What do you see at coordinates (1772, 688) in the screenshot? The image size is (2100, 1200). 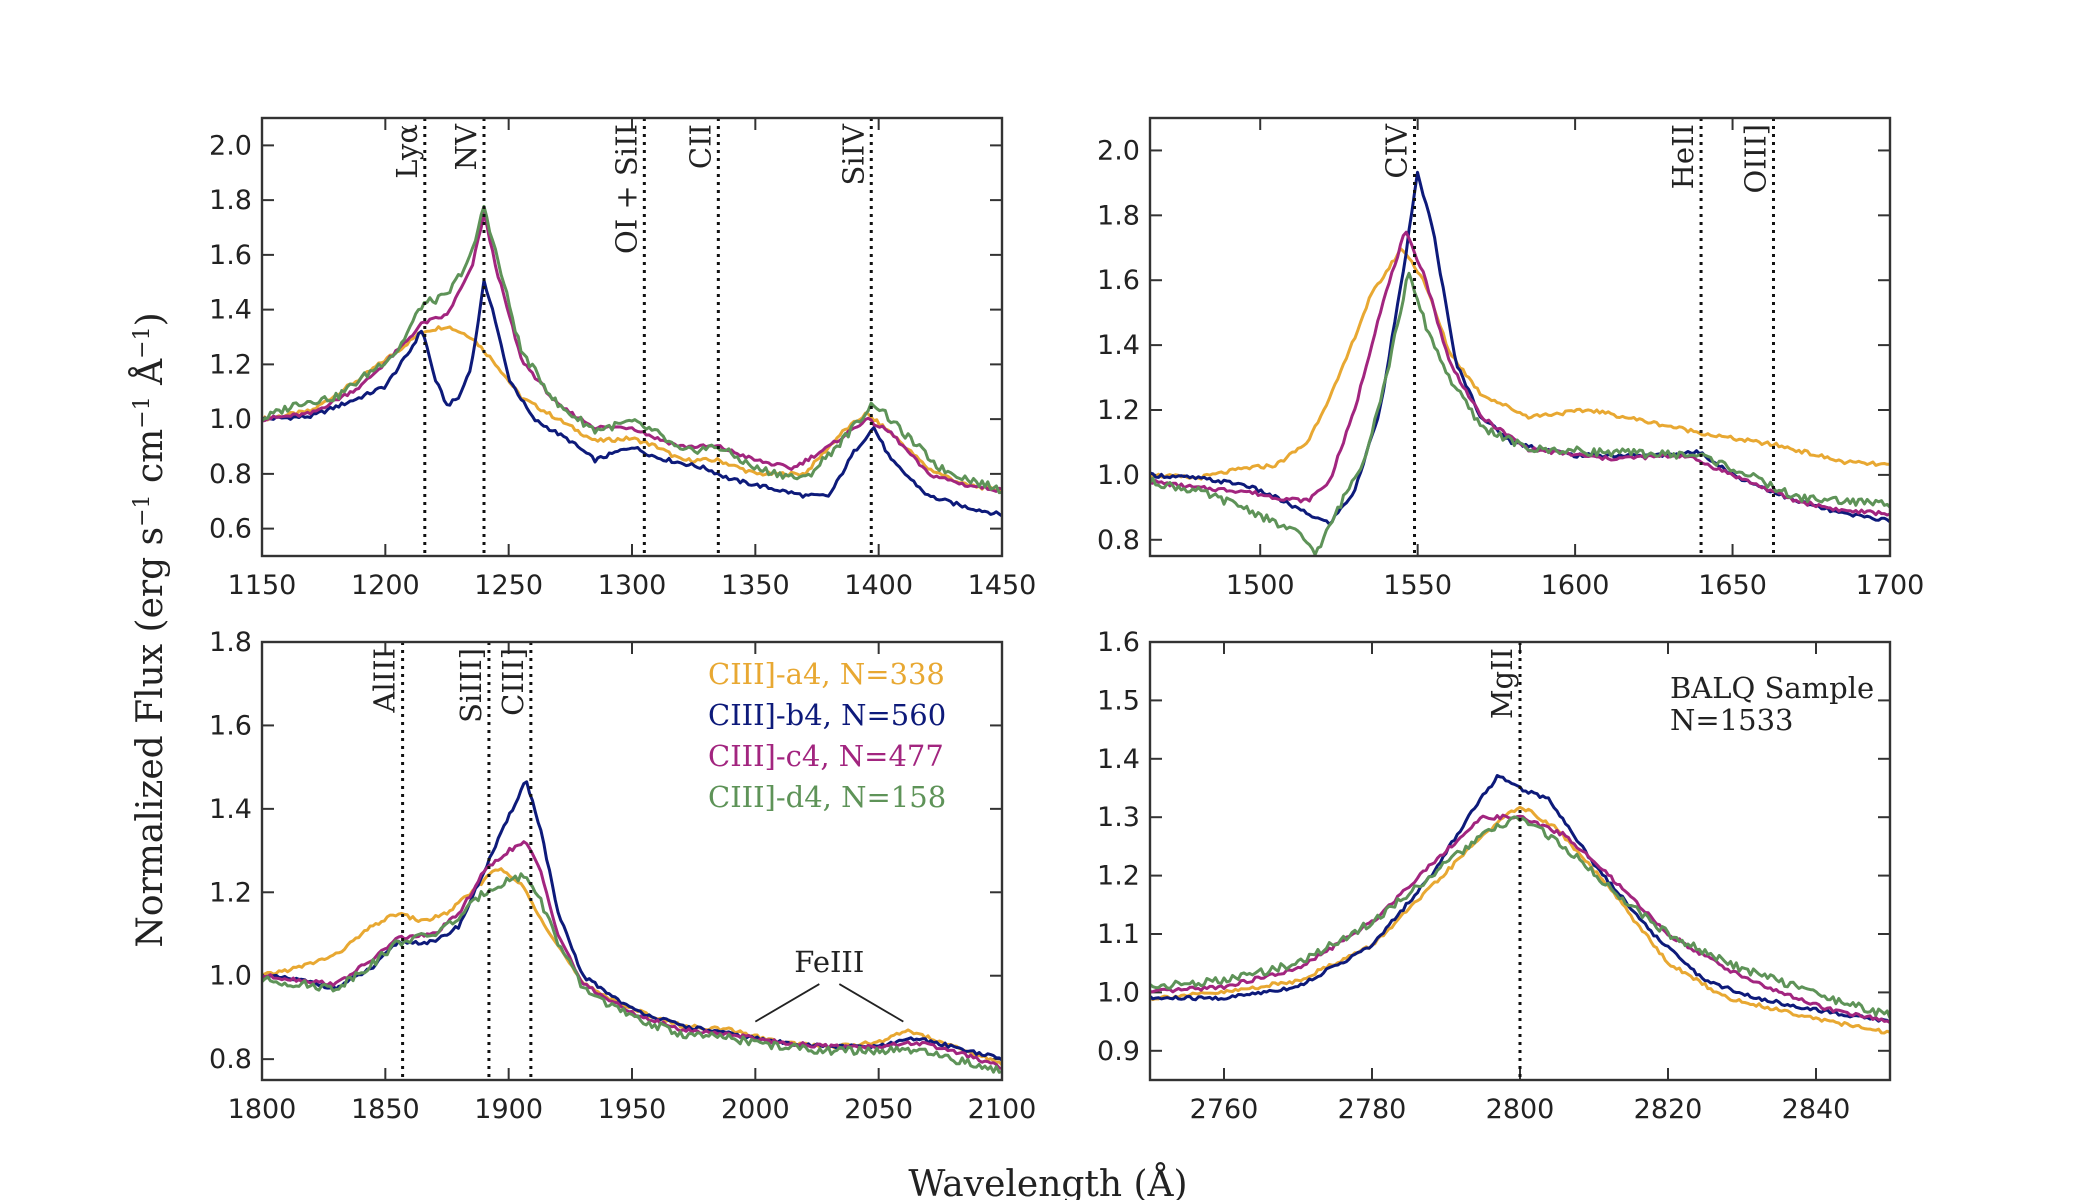 I see `sample-label: BALQ Sample` at bounding box center [1772, 688].